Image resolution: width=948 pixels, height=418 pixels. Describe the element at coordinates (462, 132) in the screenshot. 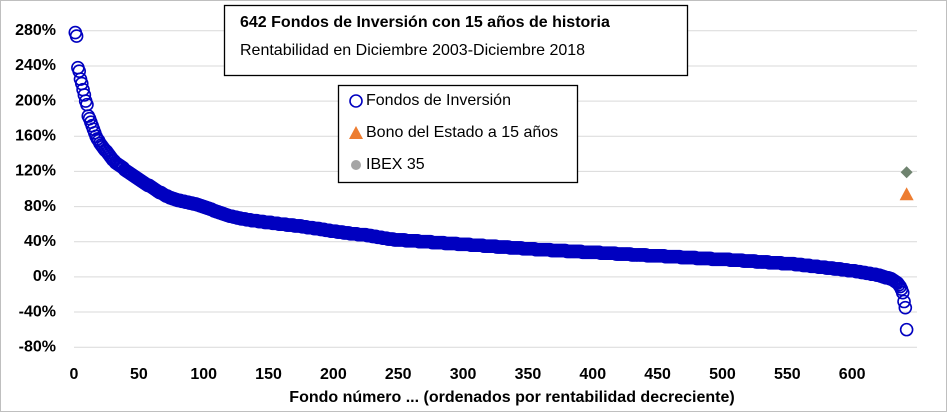

I see `legend-label: Bono del Estado a 15 años` at that location.